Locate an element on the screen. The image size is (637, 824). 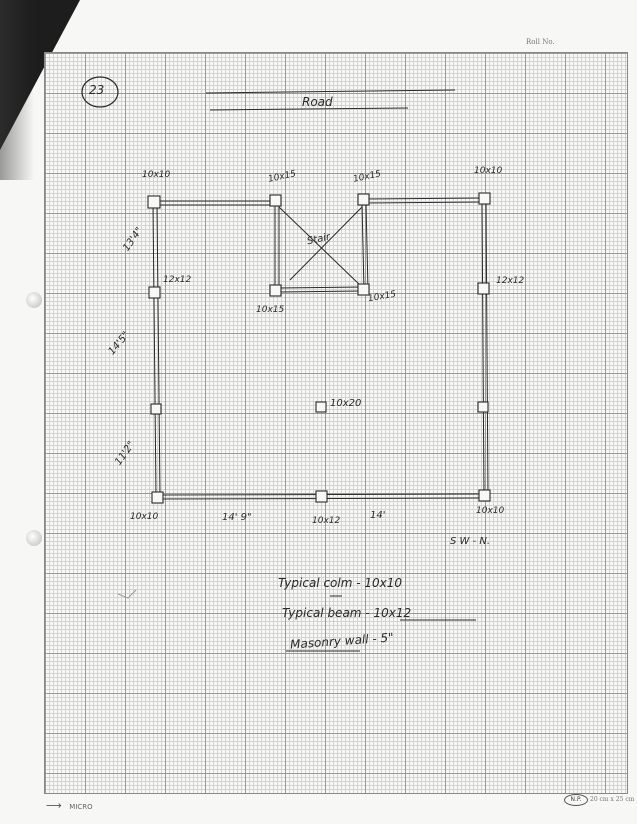
micro-brand-label: MICRO is located at coordinates (81, 807).